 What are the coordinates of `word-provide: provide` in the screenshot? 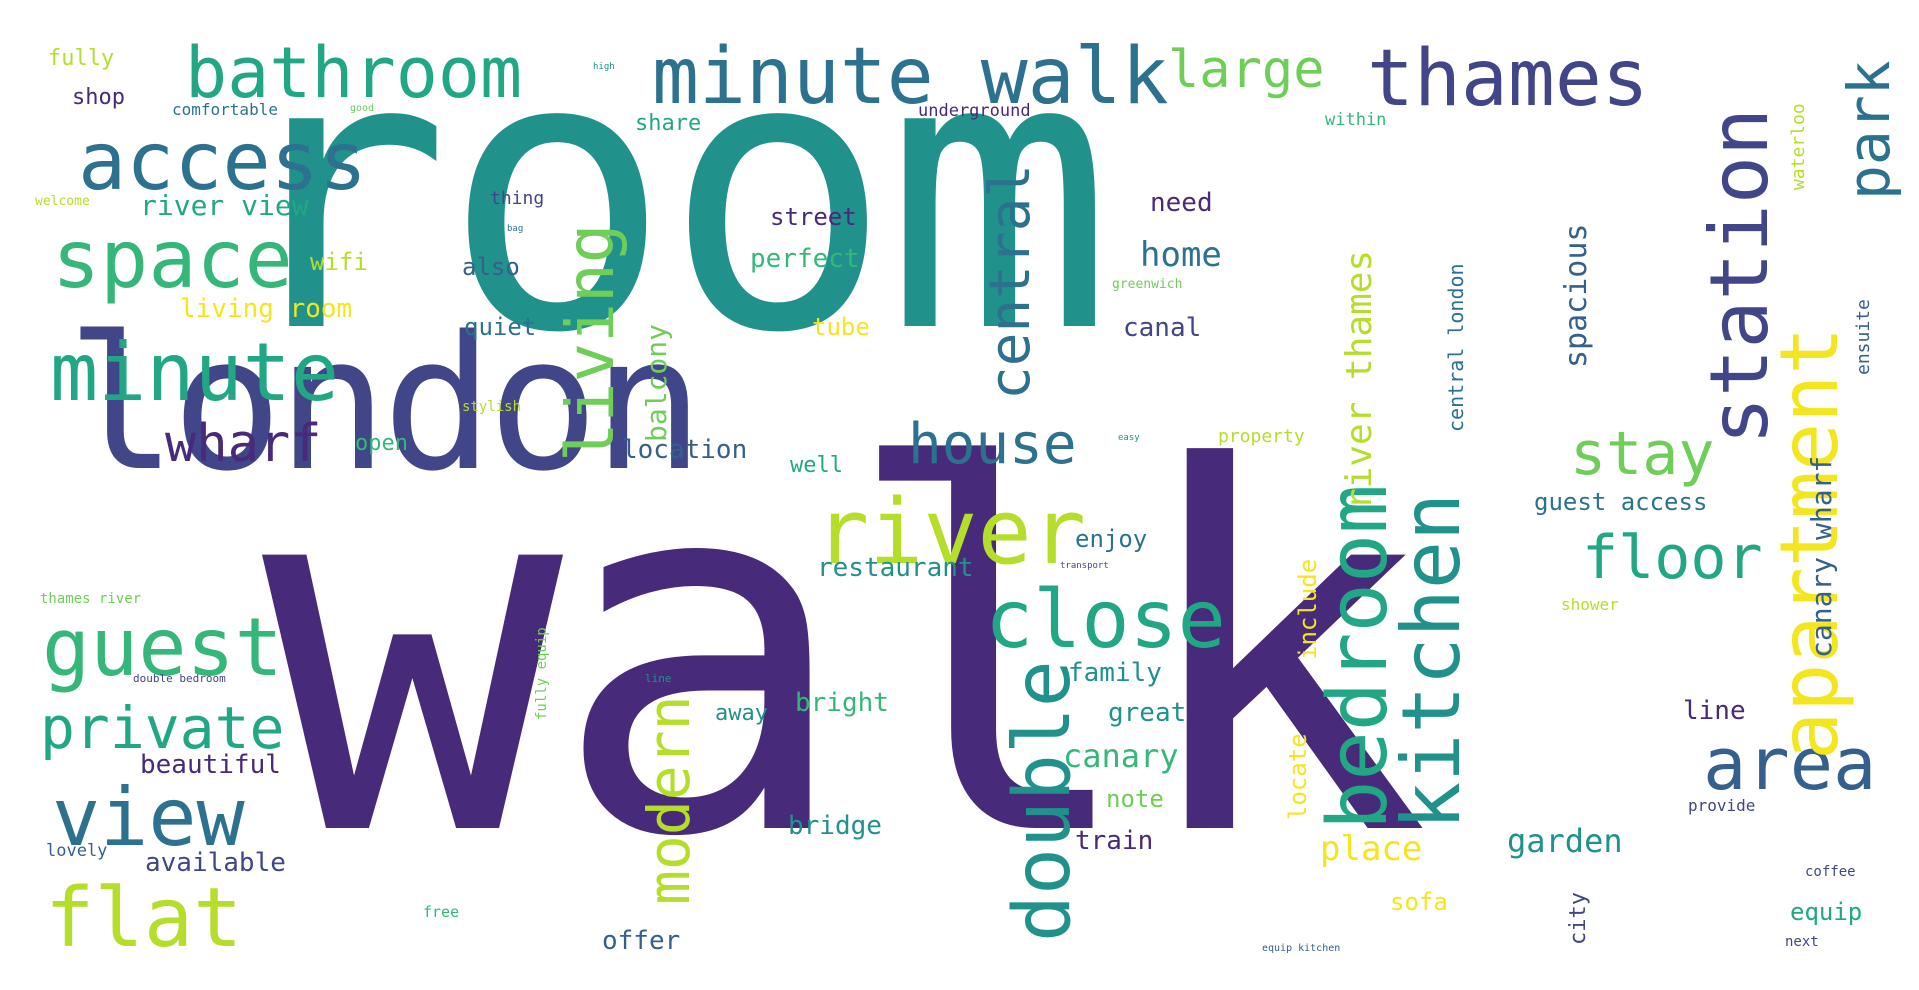 It's located at (1722, 805).